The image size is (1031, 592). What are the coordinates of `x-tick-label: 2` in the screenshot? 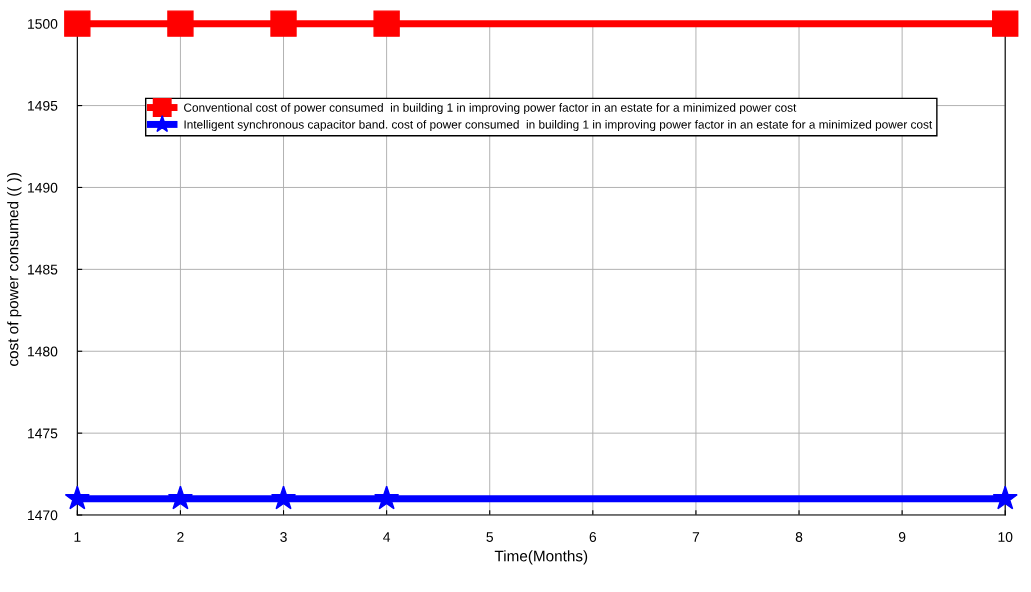 It's located at (180, 537).